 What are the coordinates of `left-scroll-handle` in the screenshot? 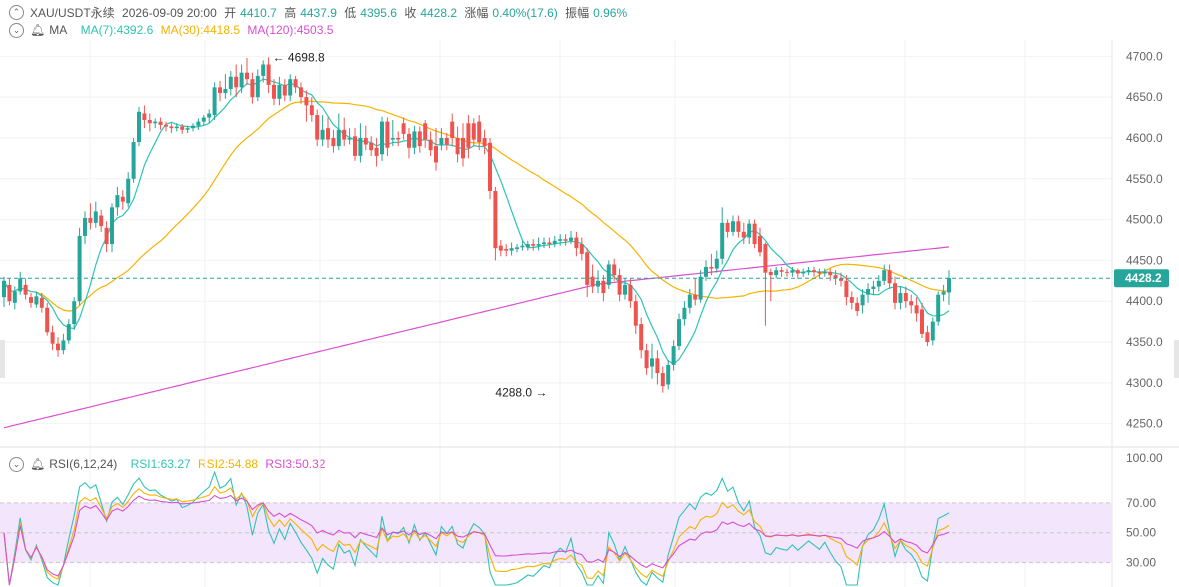 It's located at (2, 359).